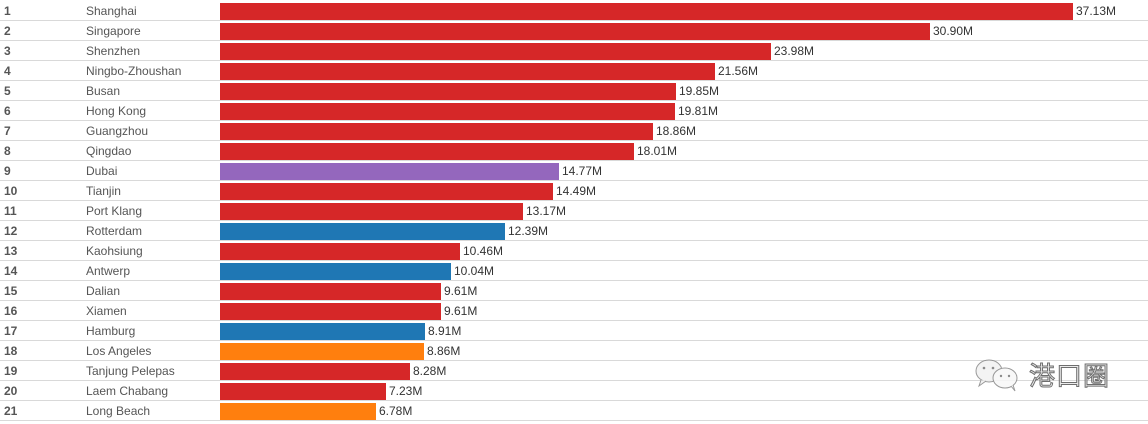 The width and height of the screenshot is (1148, 424). I want to click on value-label: 18.86M, so click(676, 131).